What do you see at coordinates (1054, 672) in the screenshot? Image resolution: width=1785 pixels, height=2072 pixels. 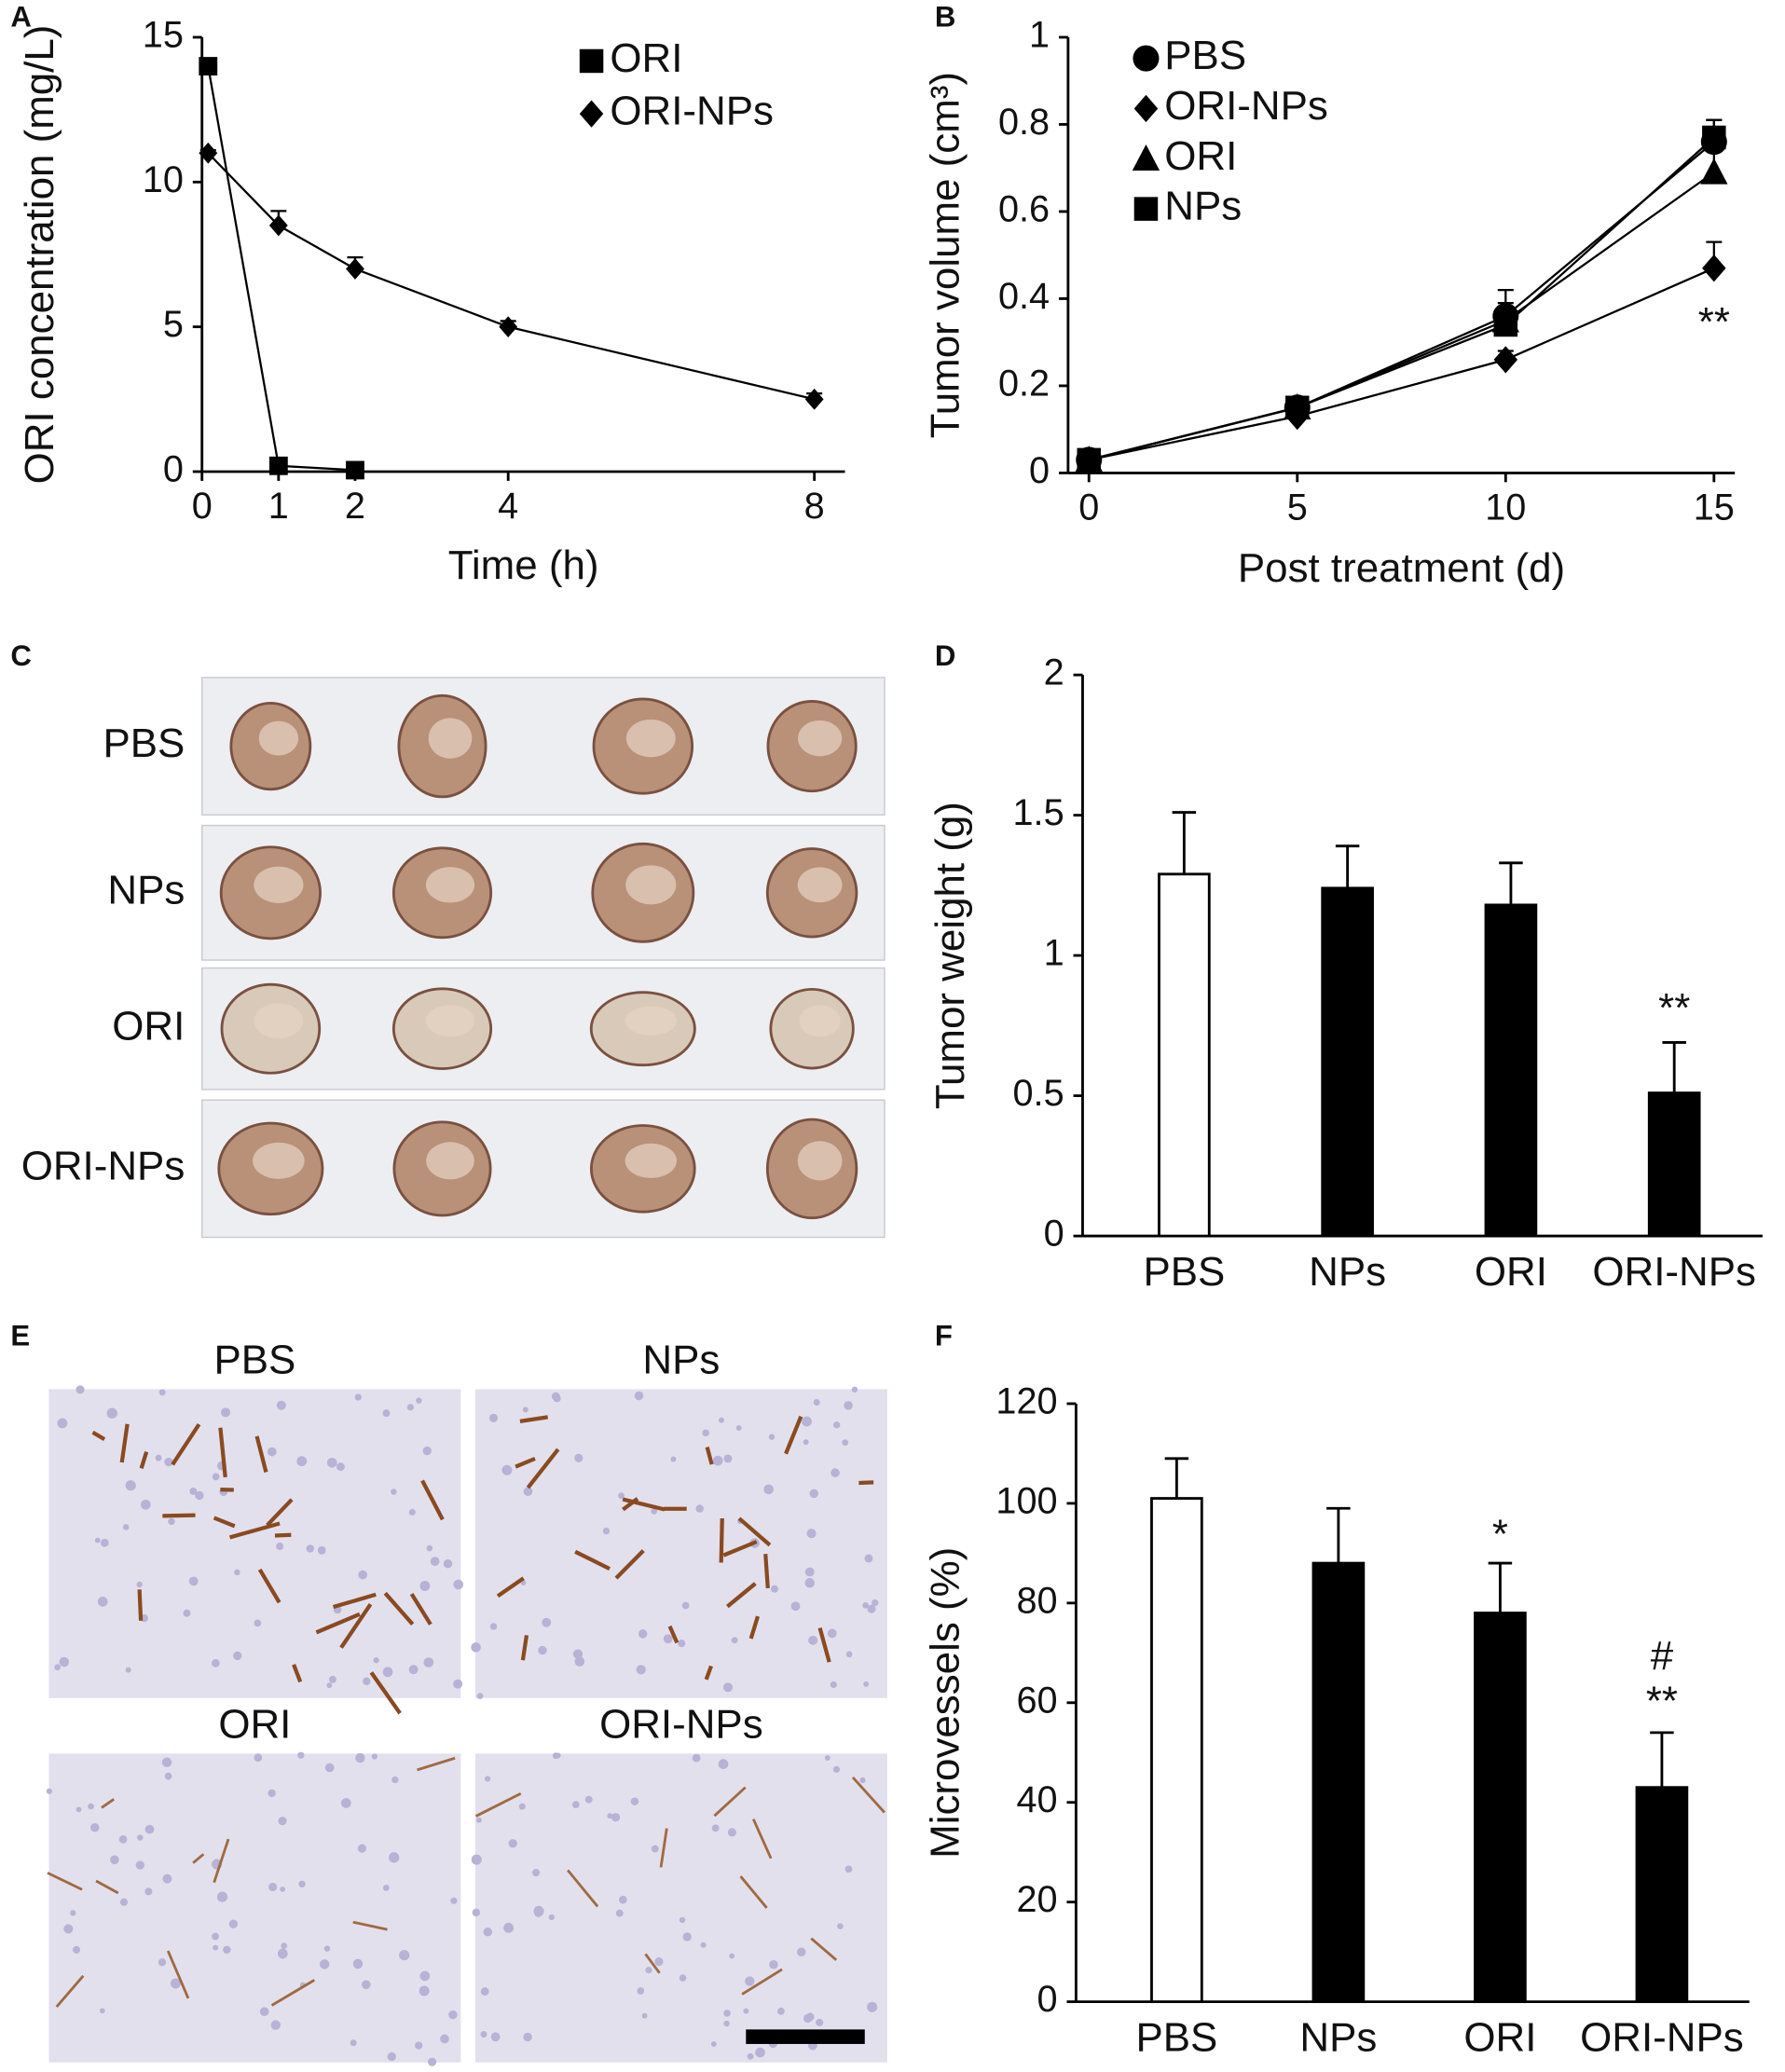 I see `y-tick-label: 2` at bounding box center [1054, 672].